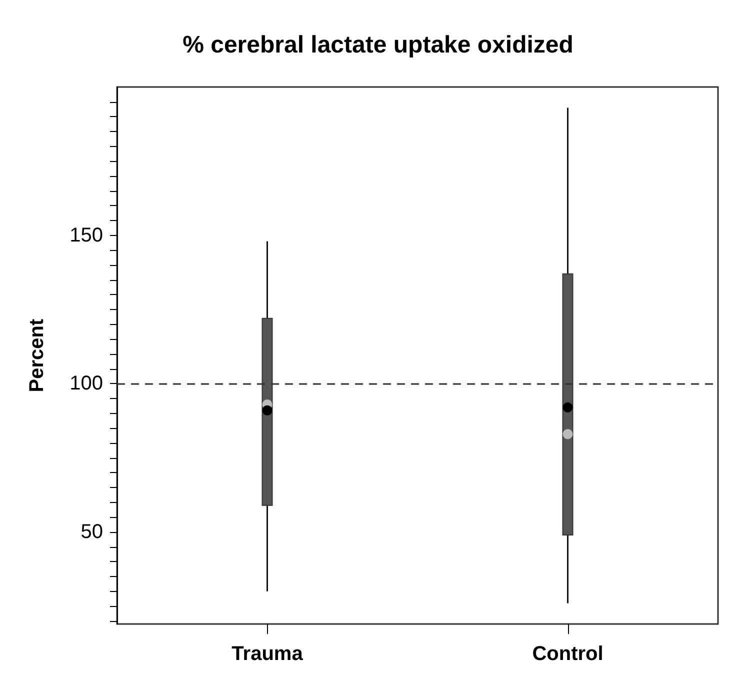  I want to click on x-tick-label: Trauma, so click(268, 654).